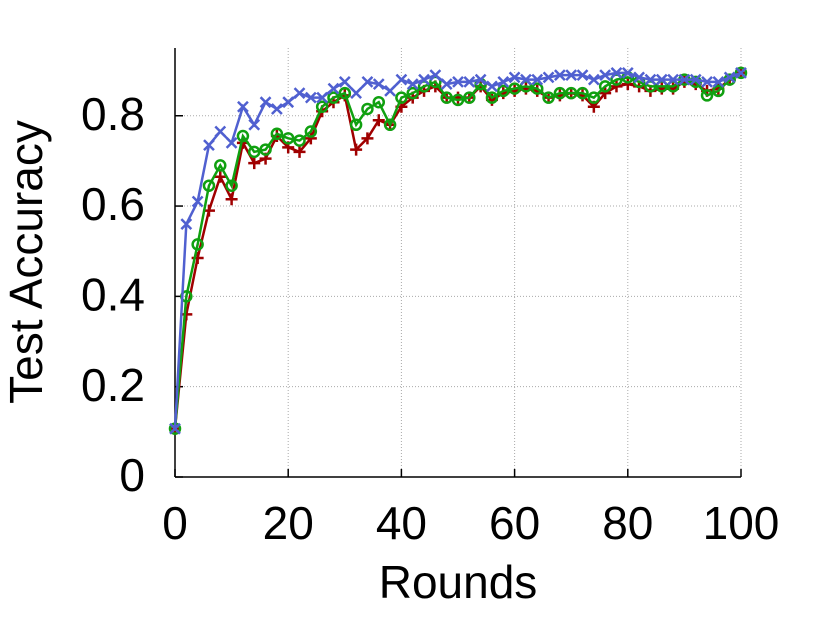  I want to click on x-tick-label: 80, so click(627, 523).